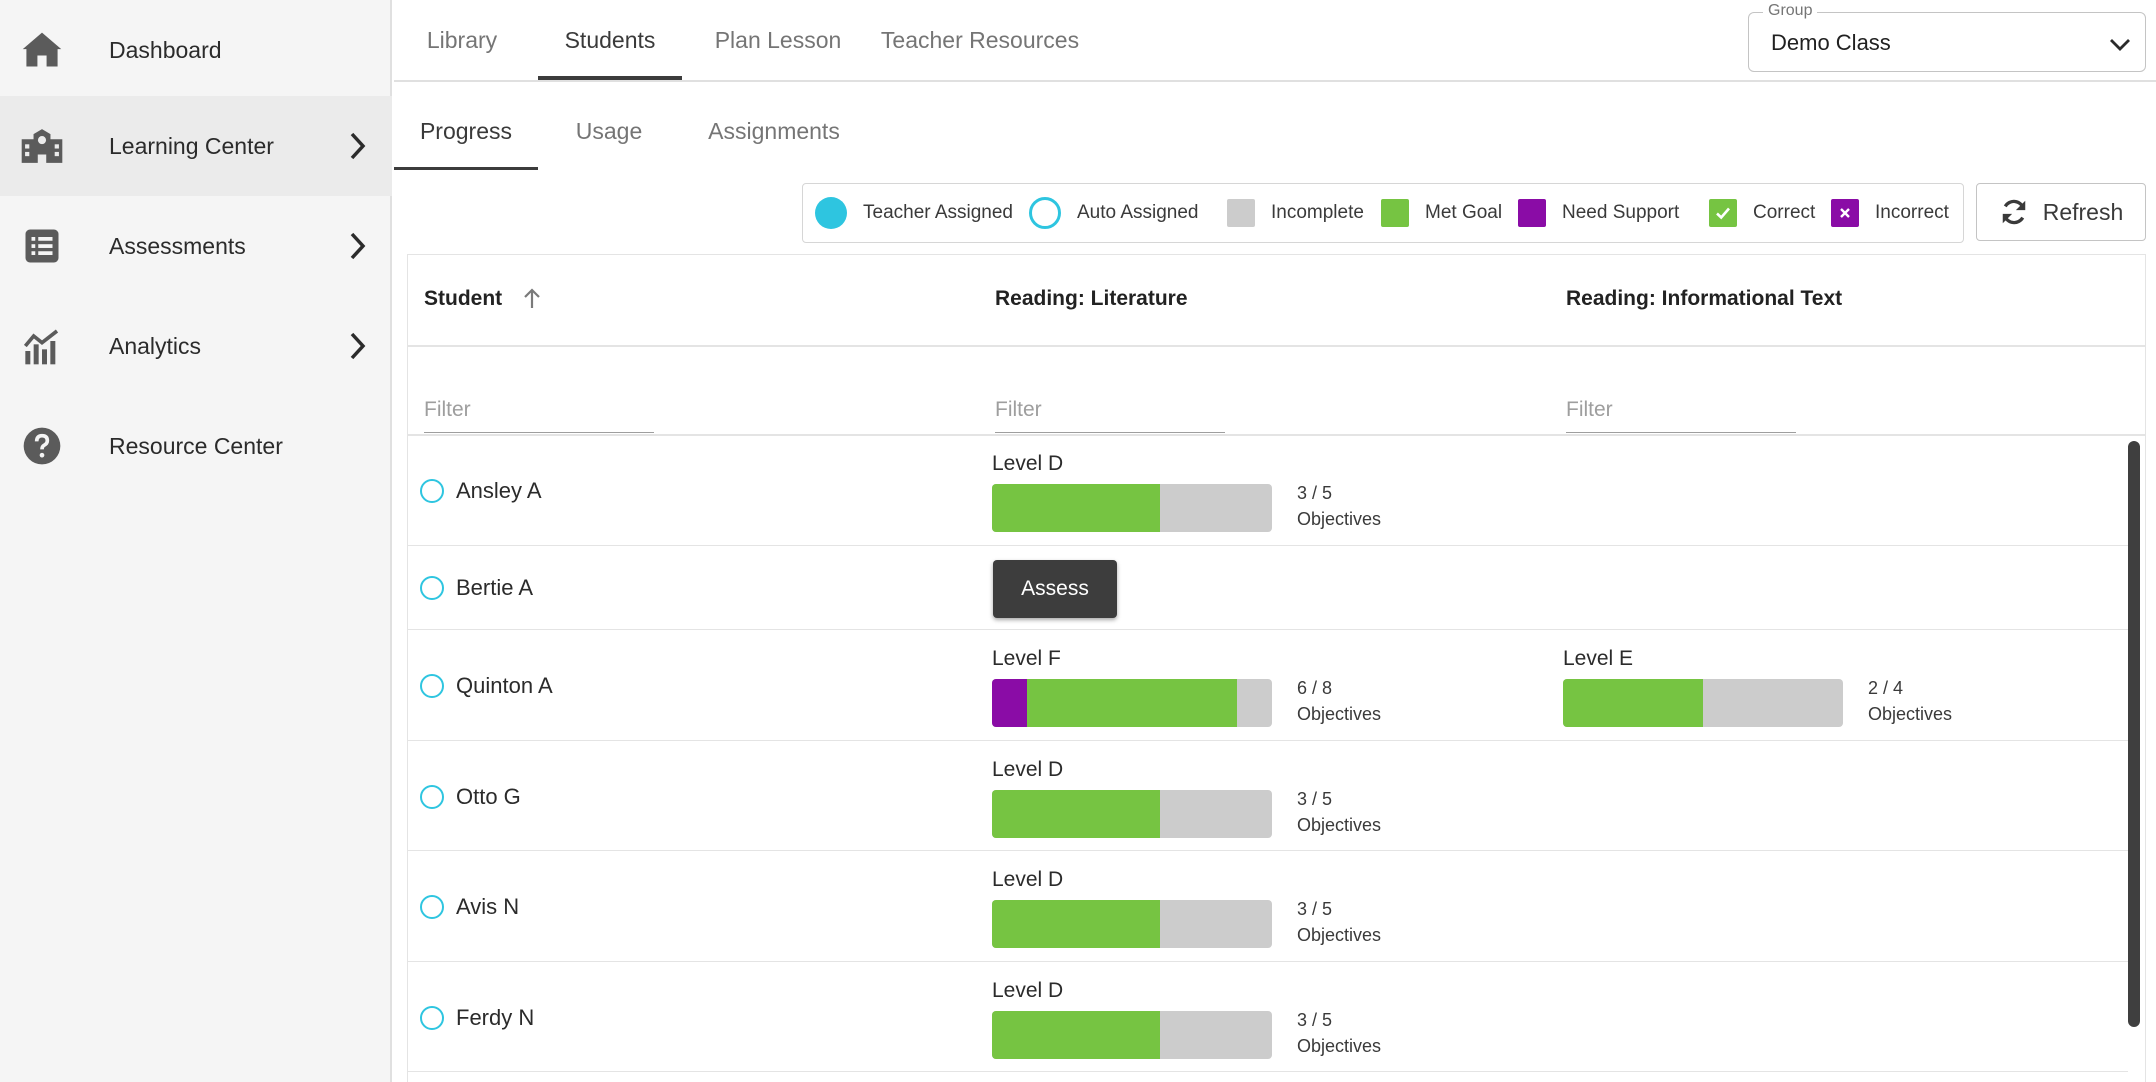 This screenshot has width=2156, height=1082. I want to click on sidebar-item-analytics: Analytics, so click(196, 346).